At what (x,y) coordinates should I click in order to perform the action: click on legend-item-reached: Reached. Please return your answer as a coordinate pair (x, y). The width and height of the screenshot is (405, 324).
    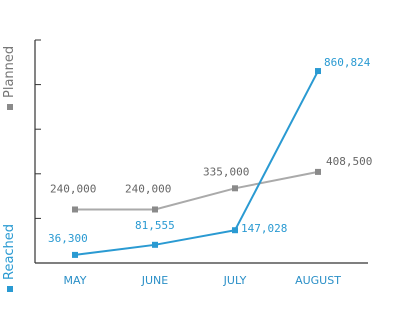
    Looking at the image, I should click on (9, 258).